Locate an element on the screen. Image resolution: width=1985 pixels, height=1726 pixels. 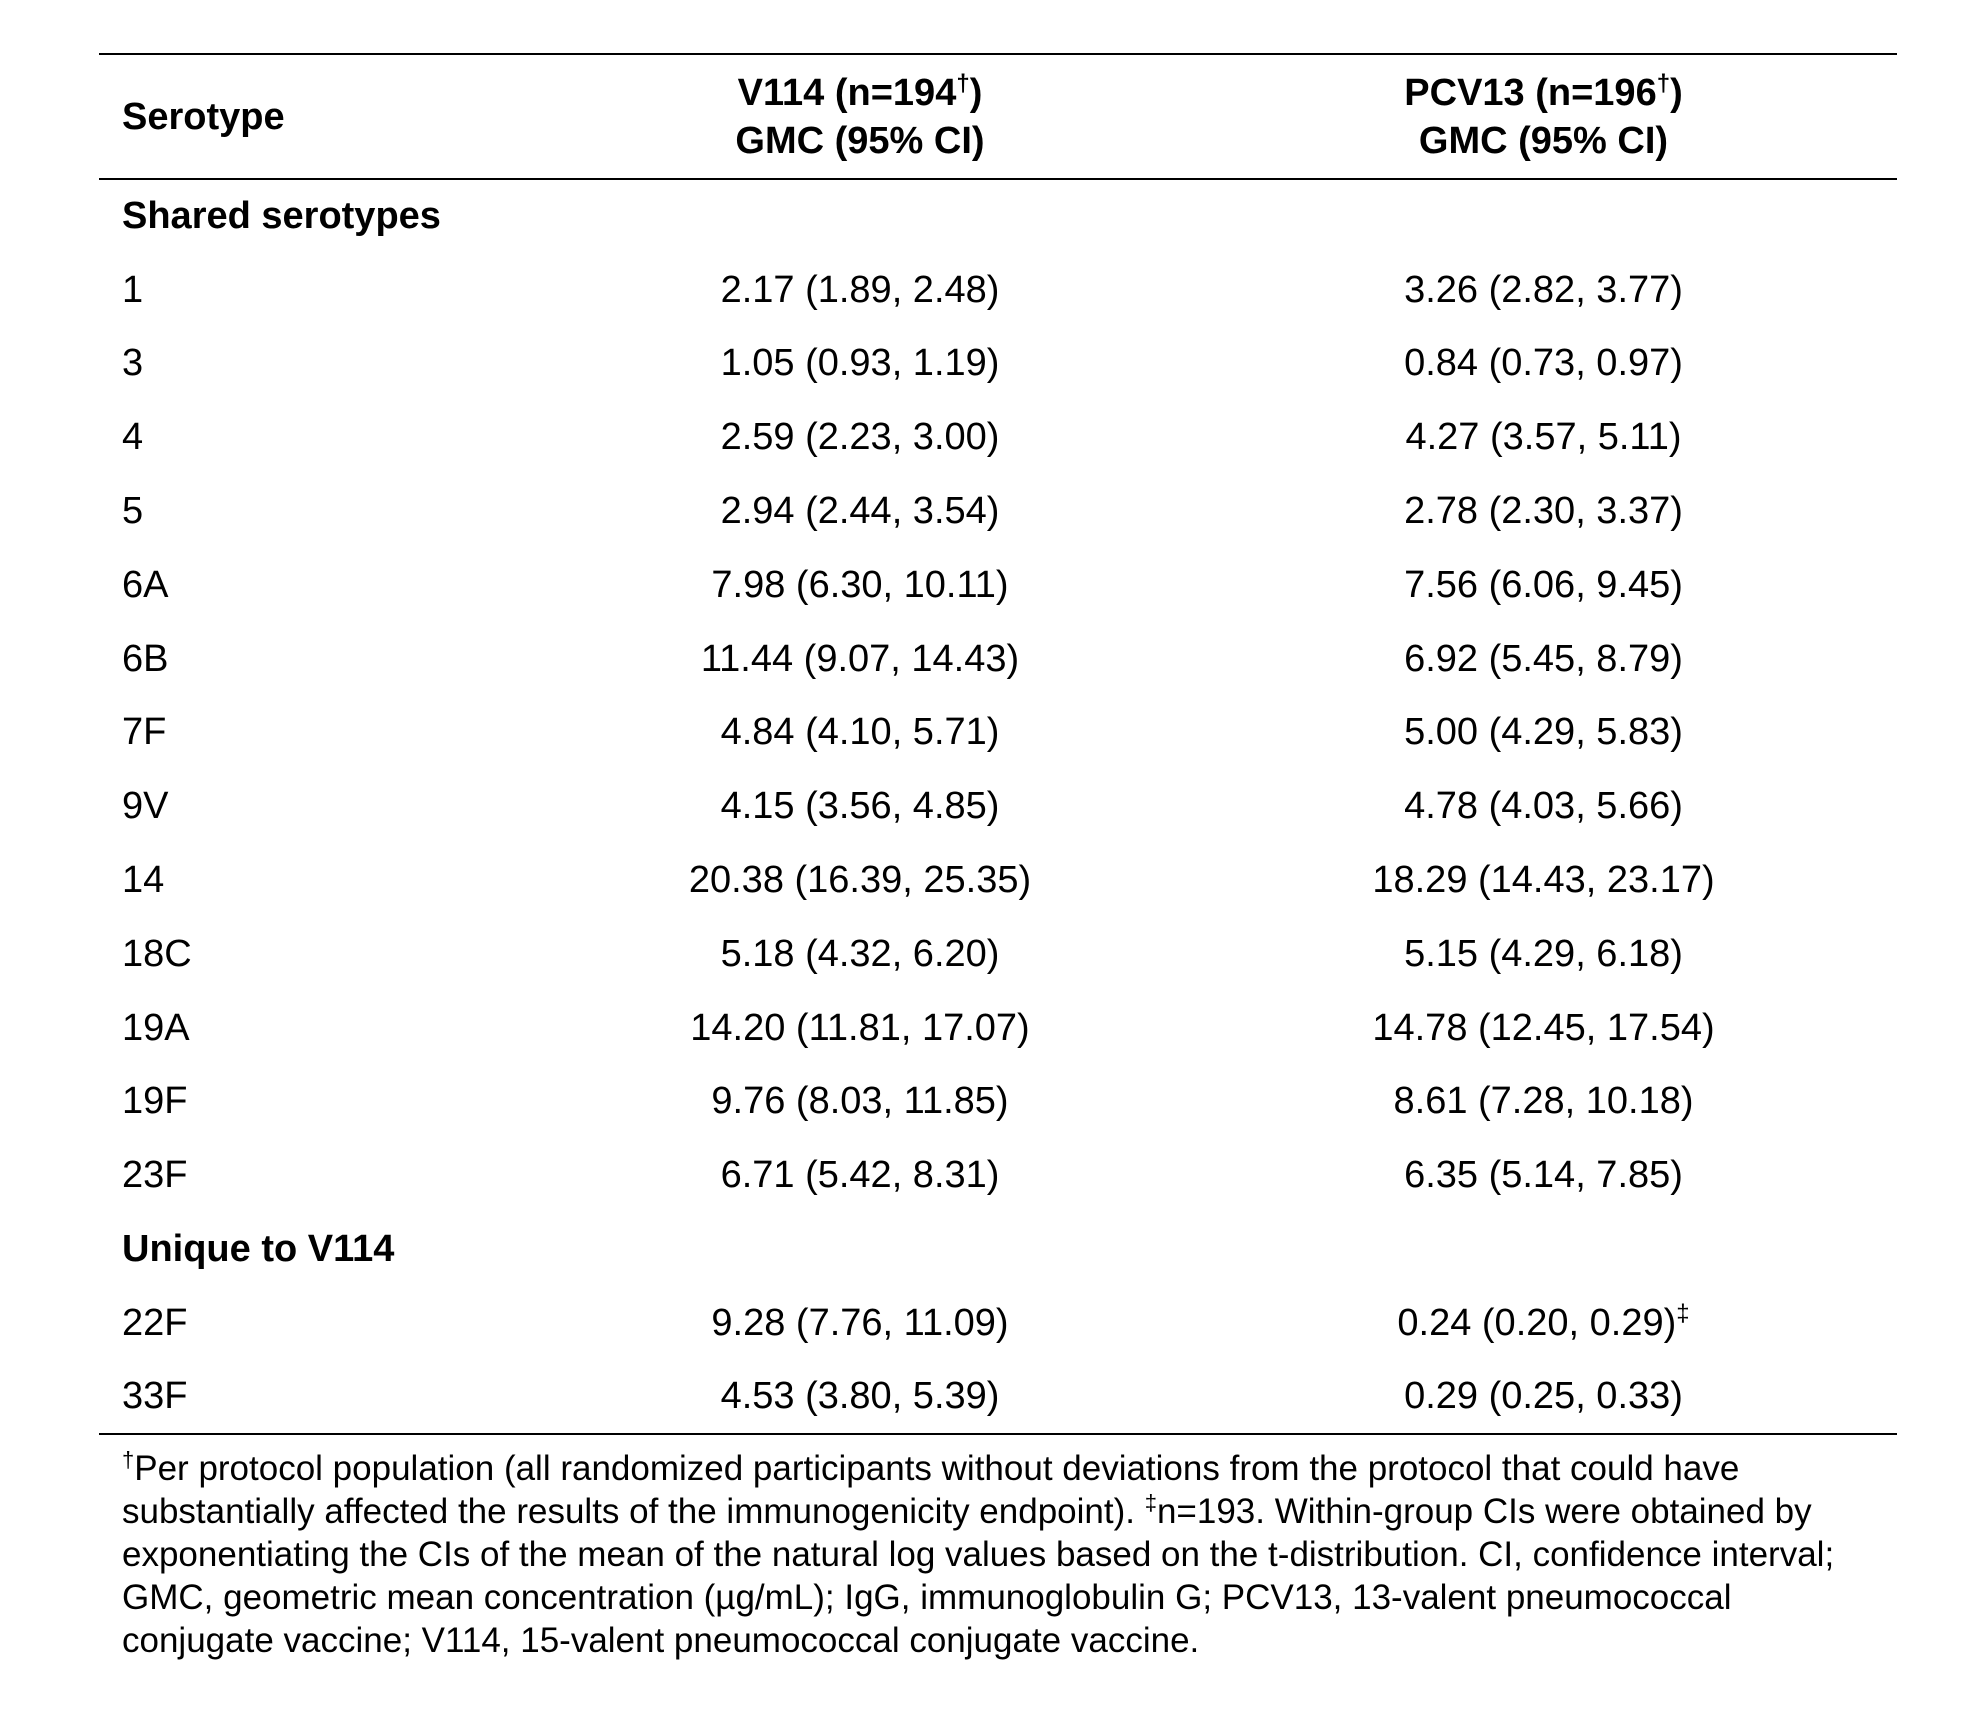
serotype-cell: 3 is located at coordinates (133, 363).